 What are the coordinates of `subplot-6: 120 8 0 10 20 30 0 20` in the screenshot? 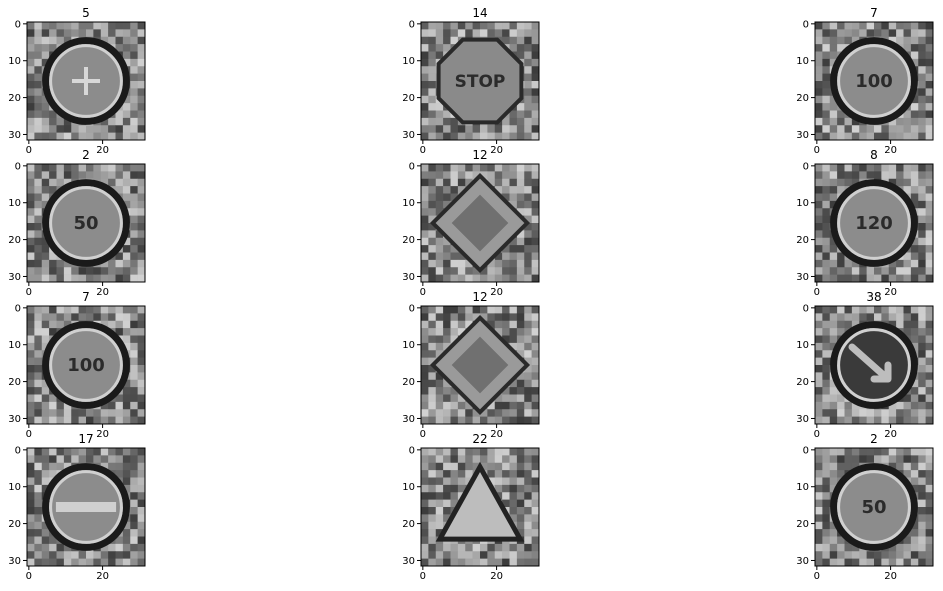 It's located at (865, 223).